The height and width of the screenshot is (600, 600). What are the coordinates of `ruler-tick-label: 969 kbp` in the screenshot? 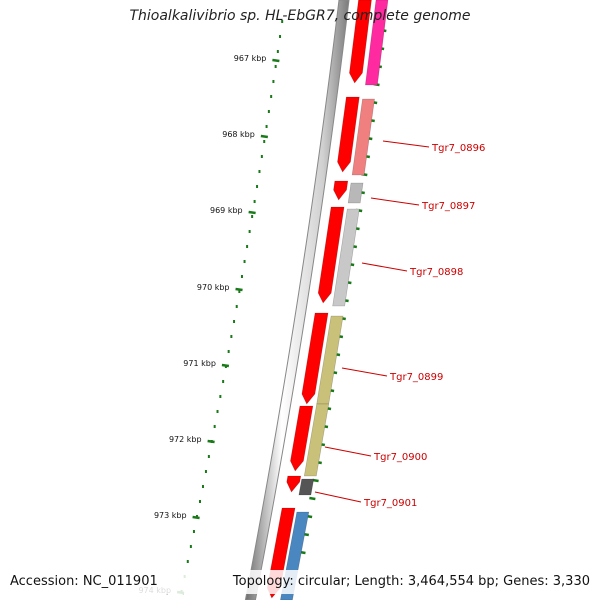 It's located at (226, 210).